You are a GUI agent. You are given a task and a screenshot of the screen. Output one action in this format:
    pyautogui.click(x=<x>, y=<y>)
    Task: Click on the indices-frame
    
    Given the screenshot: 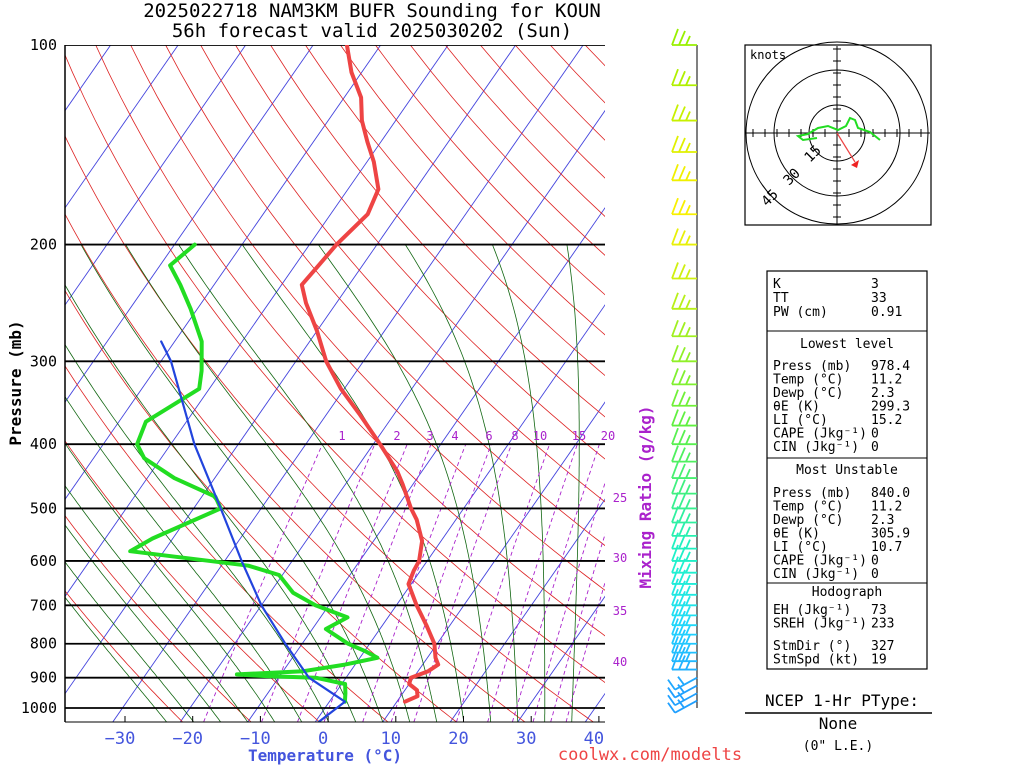 What is the action you would take?
    pyautogui.click(x=847, y=470)
    